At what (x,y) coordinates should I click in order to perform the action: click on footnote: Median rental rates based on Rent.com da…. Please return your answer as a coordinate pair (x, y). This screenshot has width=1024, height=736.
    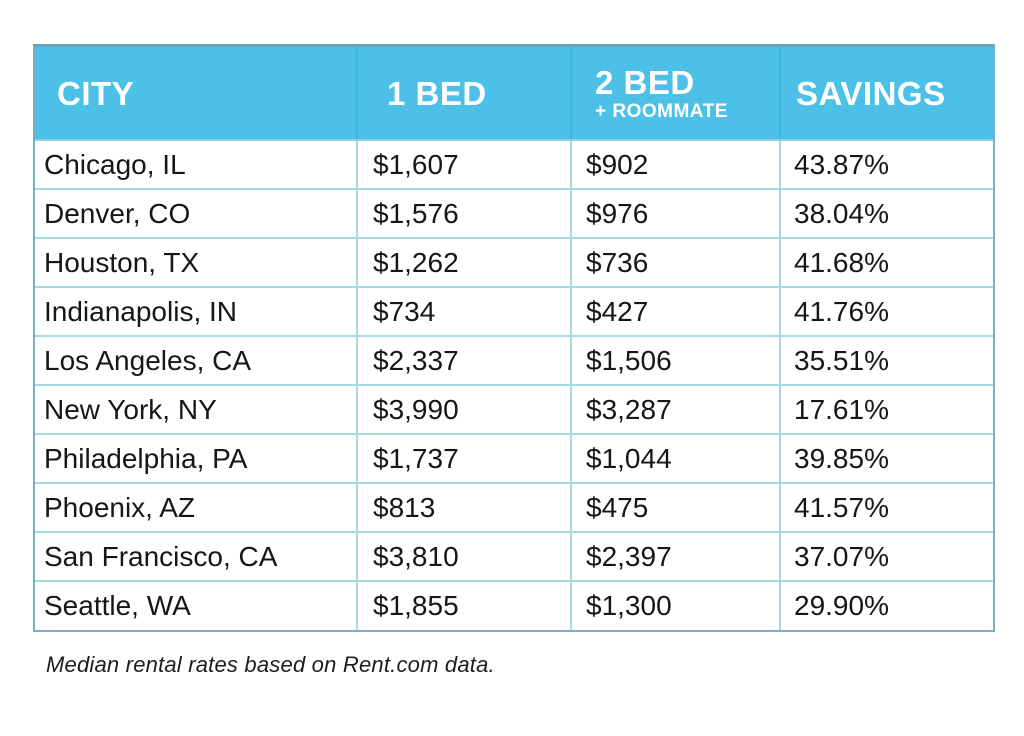
    Looking at the image, I should click on (270, 664).